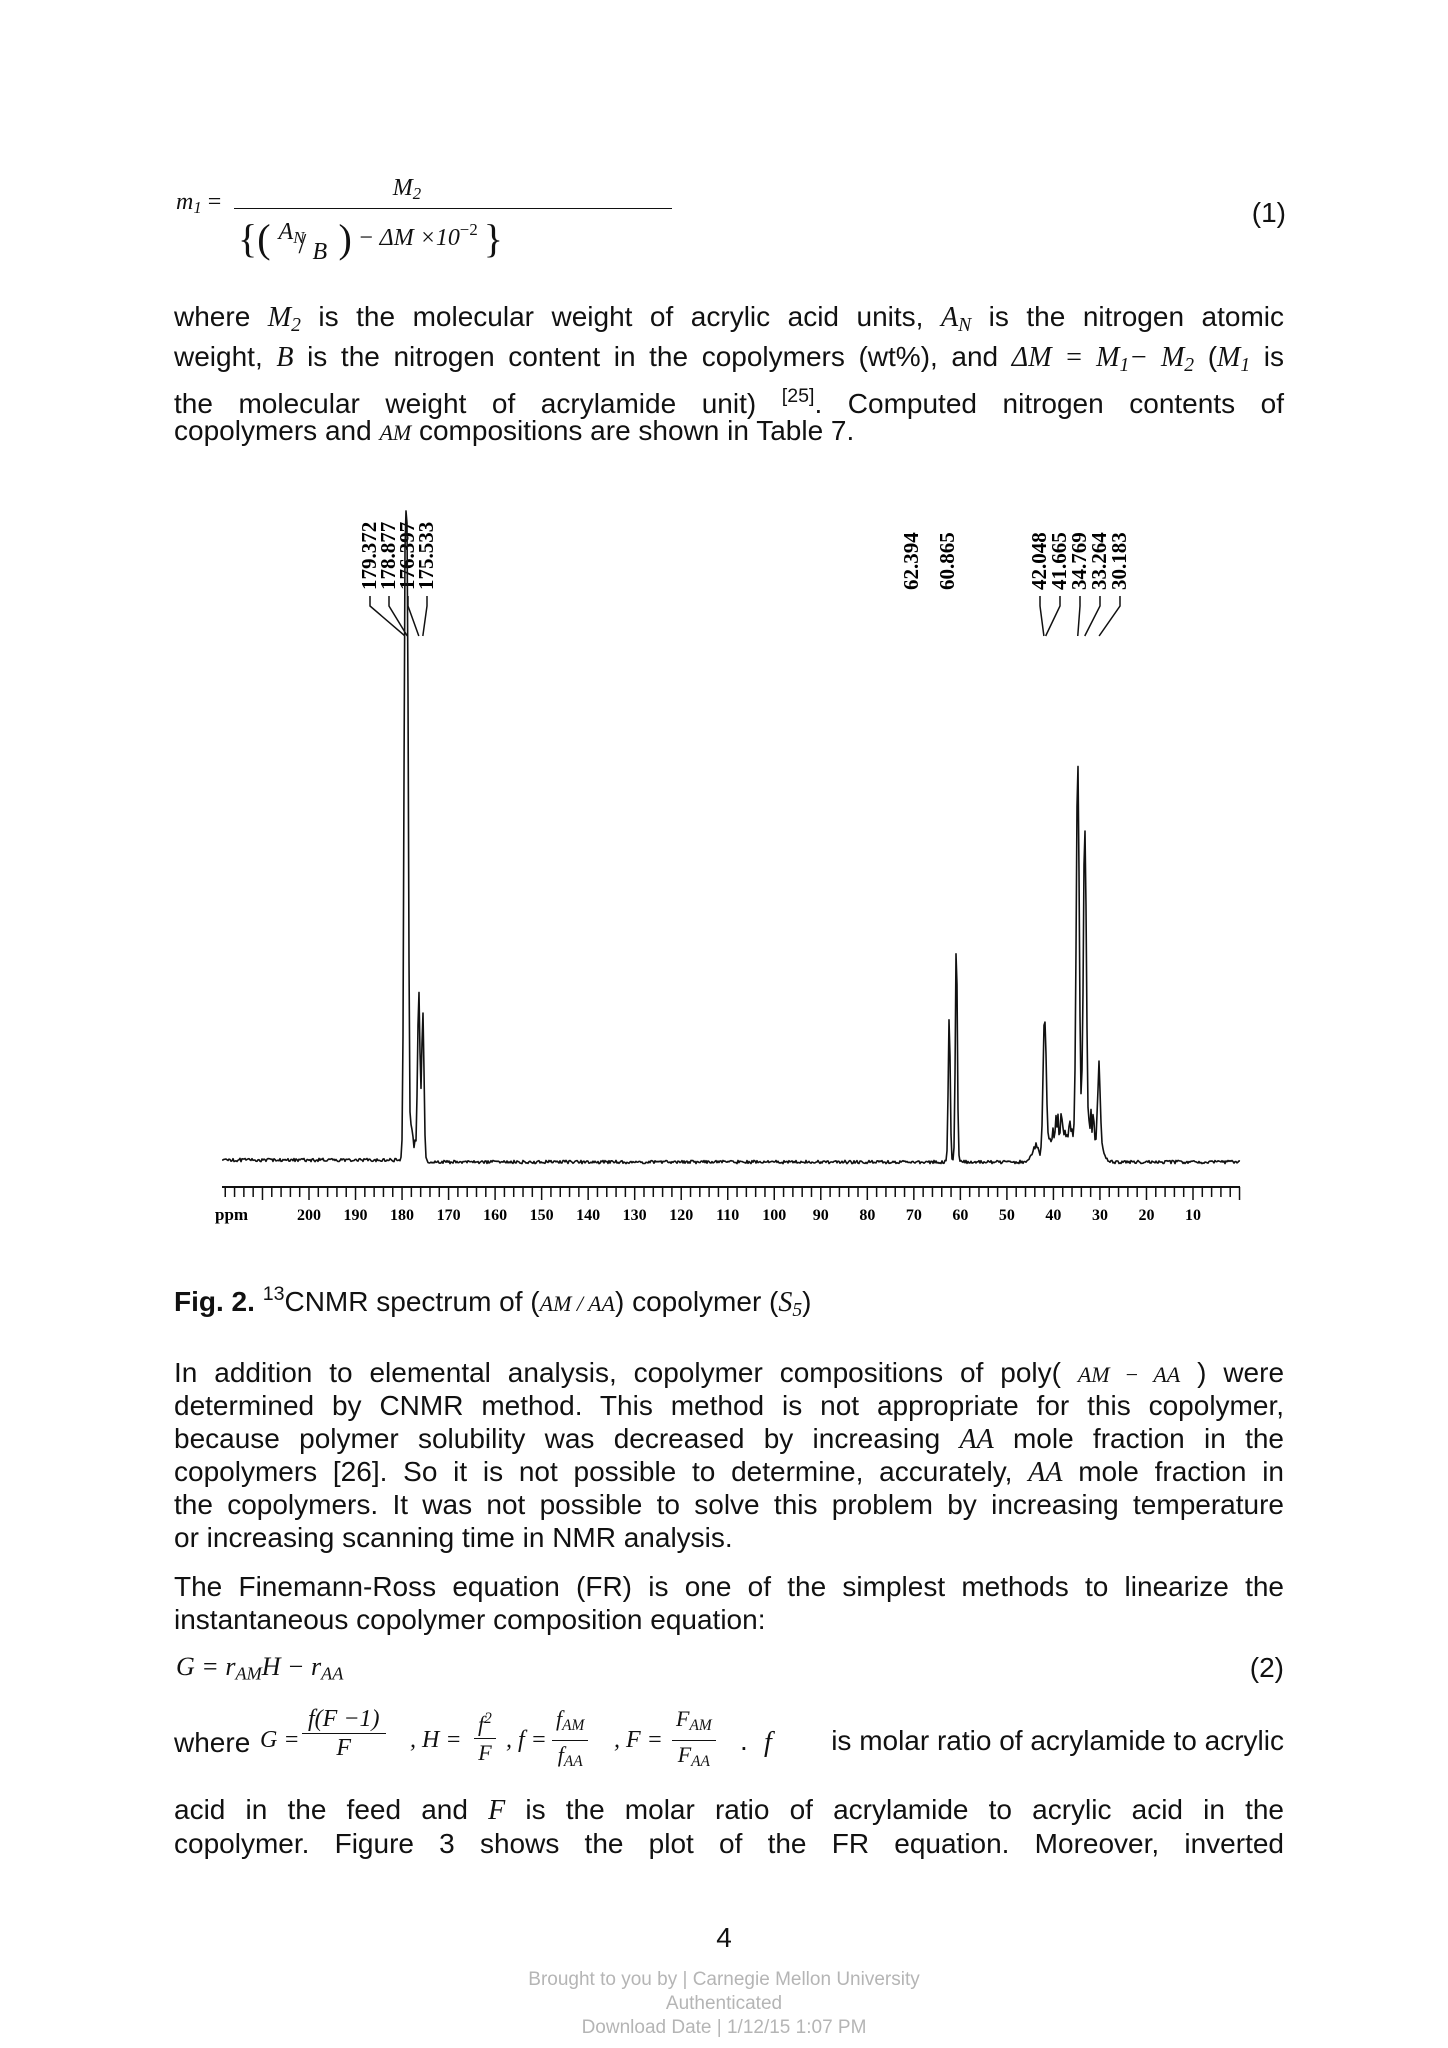 The width and height of the screenshot is (1448, 2048). I want to click on page-number: 4, so click(724, 1937).